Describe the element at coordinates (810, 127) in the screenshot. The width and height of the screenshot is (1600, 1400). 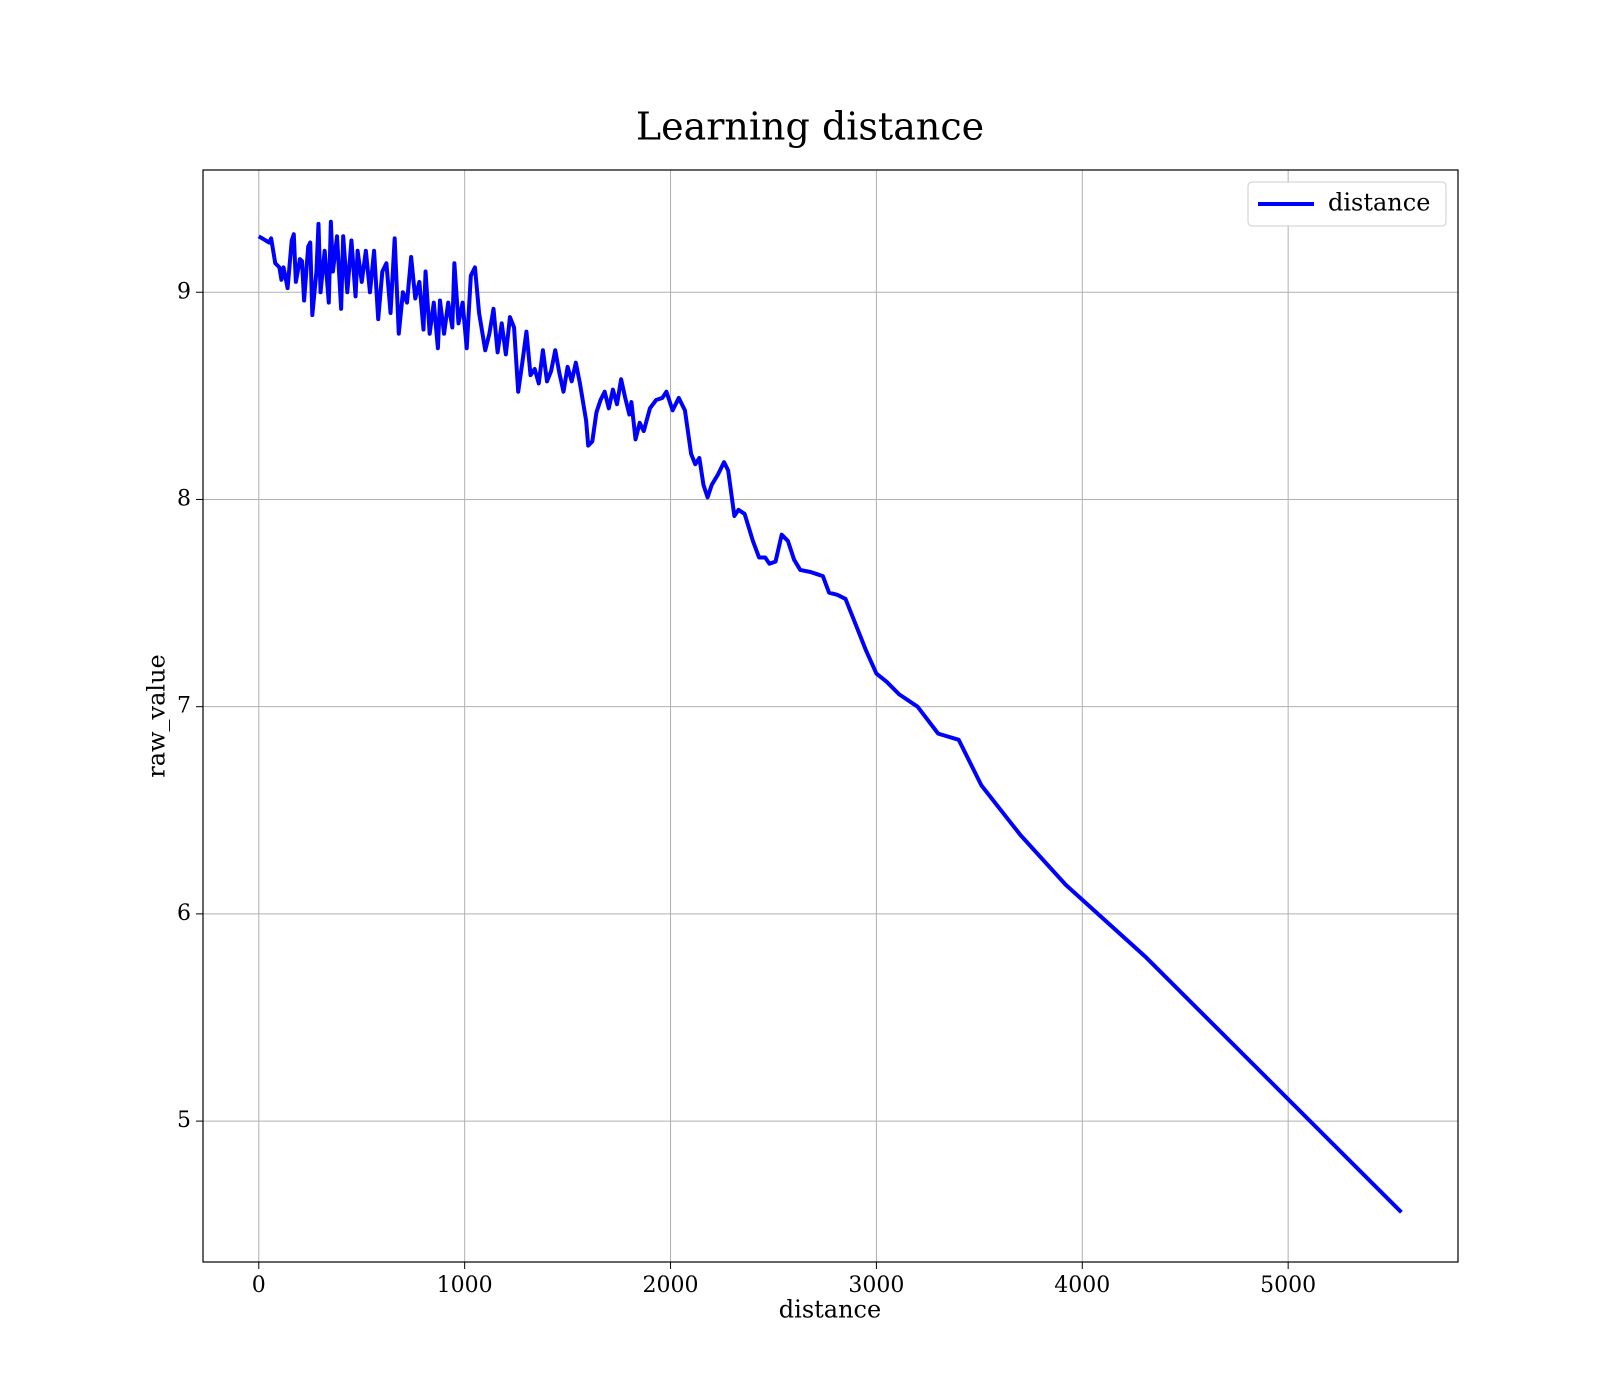
I see `chart-title: Learning distance` at that location.